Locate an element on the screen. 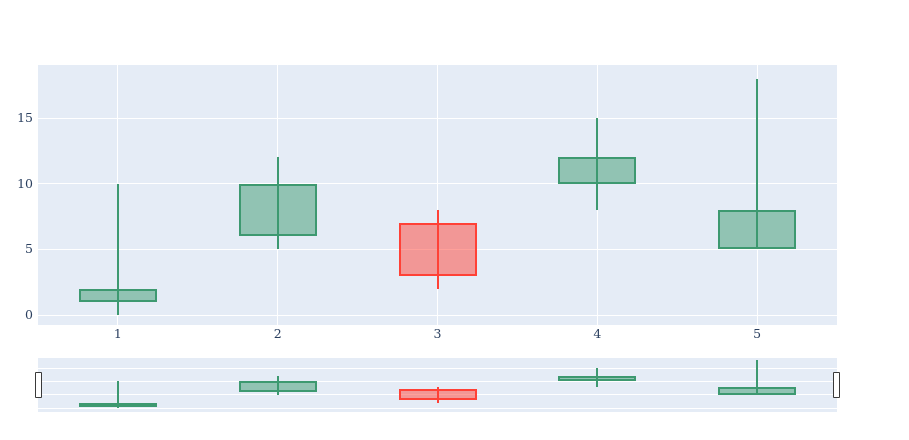 The height and width of the screenshot is (440, 909). x-tick-label: 5 is located at coordinates (757, 333).